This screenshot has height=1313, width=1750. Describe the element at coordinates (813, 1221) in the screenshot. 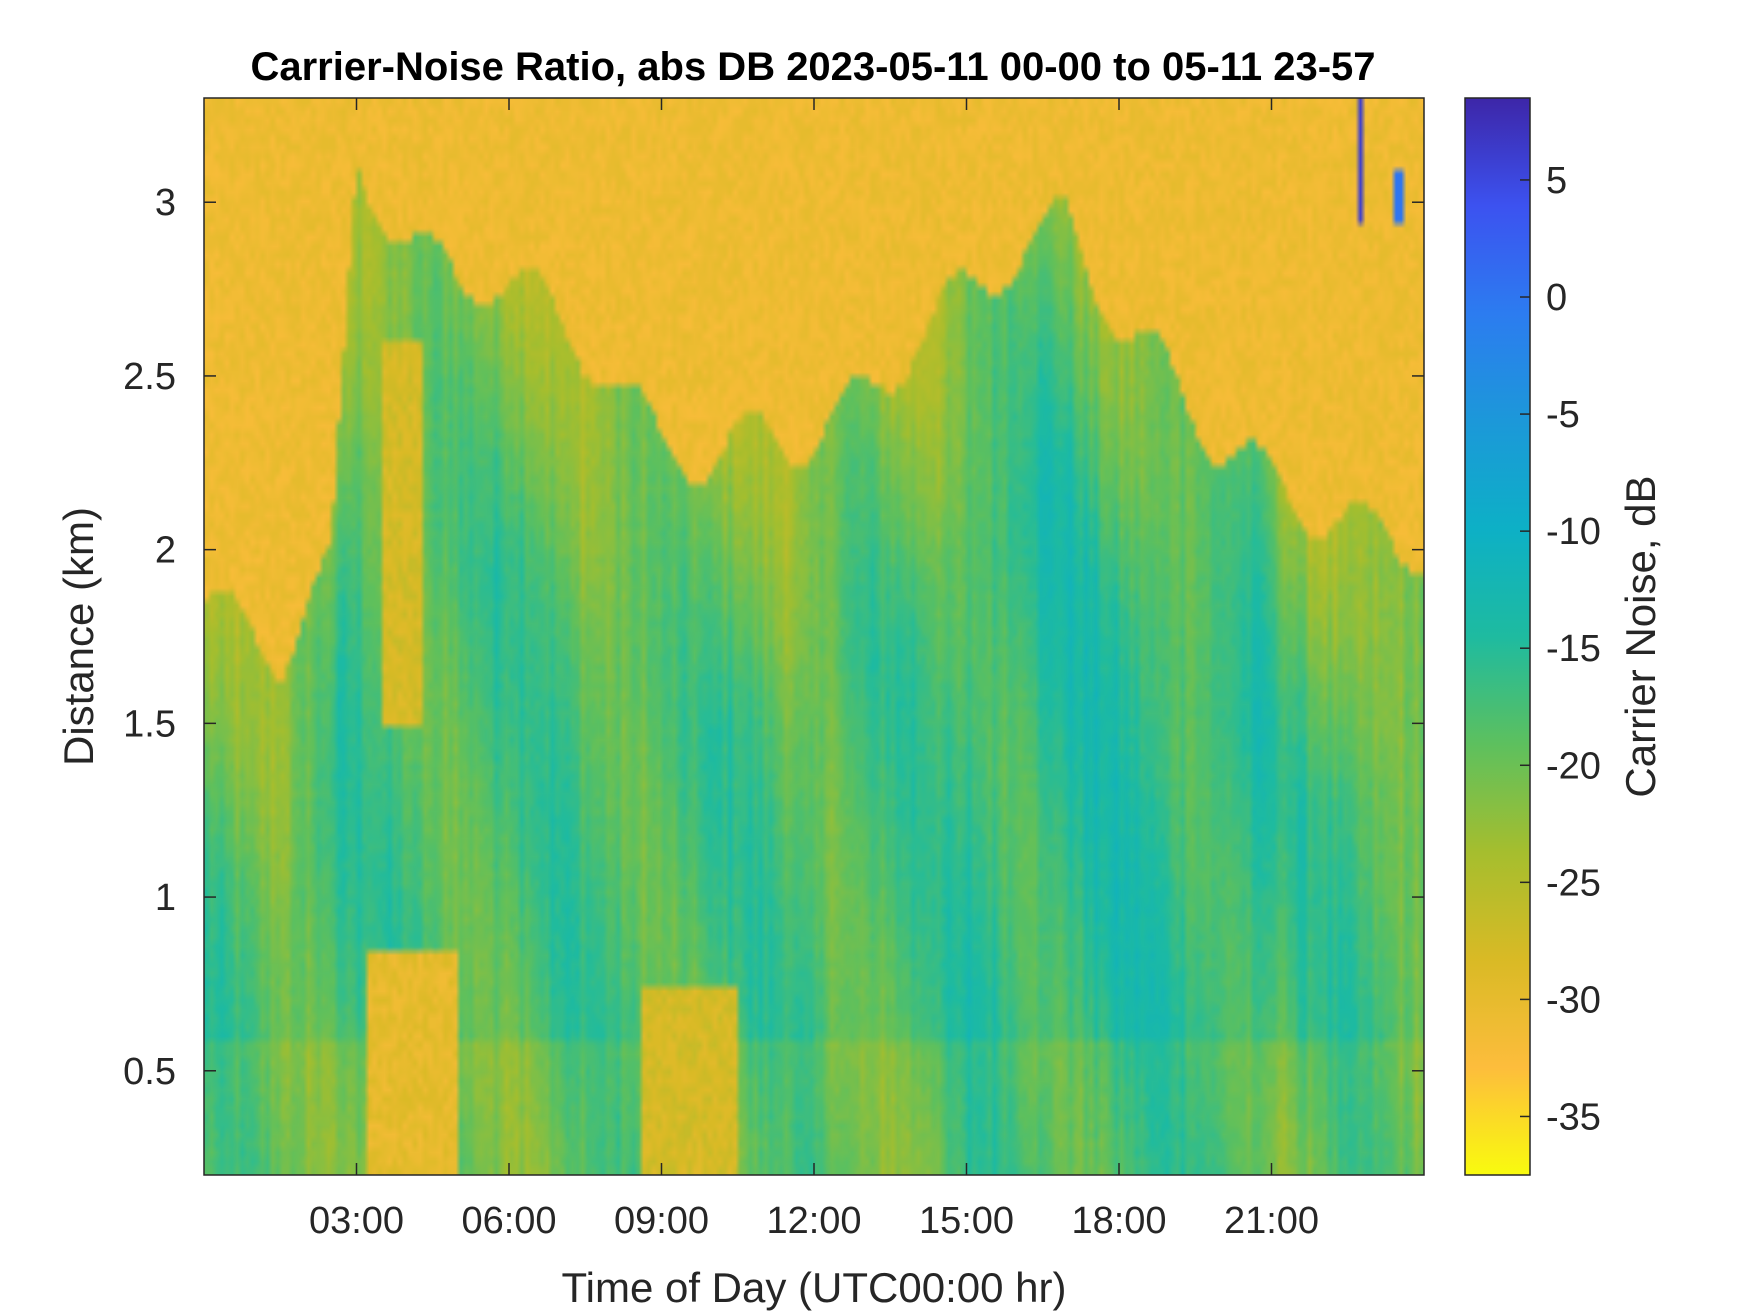

I see `x-tick-label: 12:00` at that location.